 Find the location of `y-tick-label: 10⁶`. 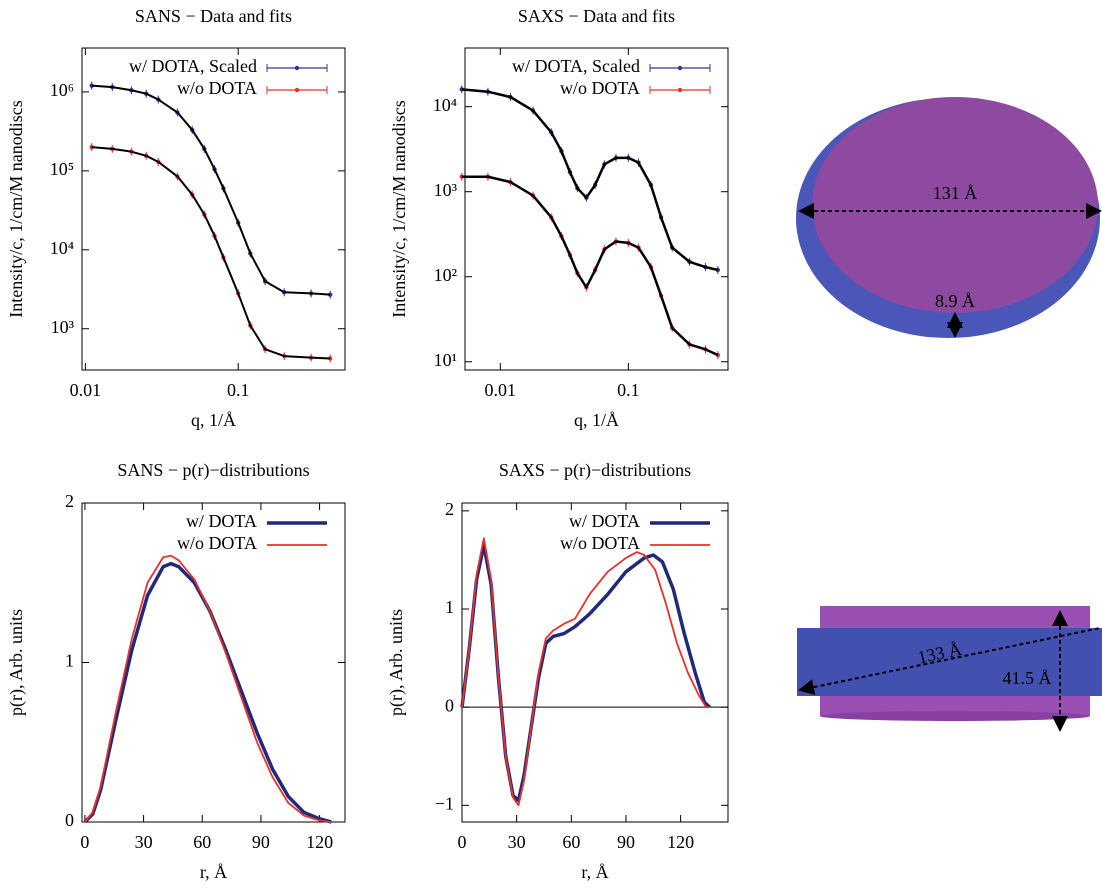

y-tick-label: 10⁶ is located at coordinates (62, 90).